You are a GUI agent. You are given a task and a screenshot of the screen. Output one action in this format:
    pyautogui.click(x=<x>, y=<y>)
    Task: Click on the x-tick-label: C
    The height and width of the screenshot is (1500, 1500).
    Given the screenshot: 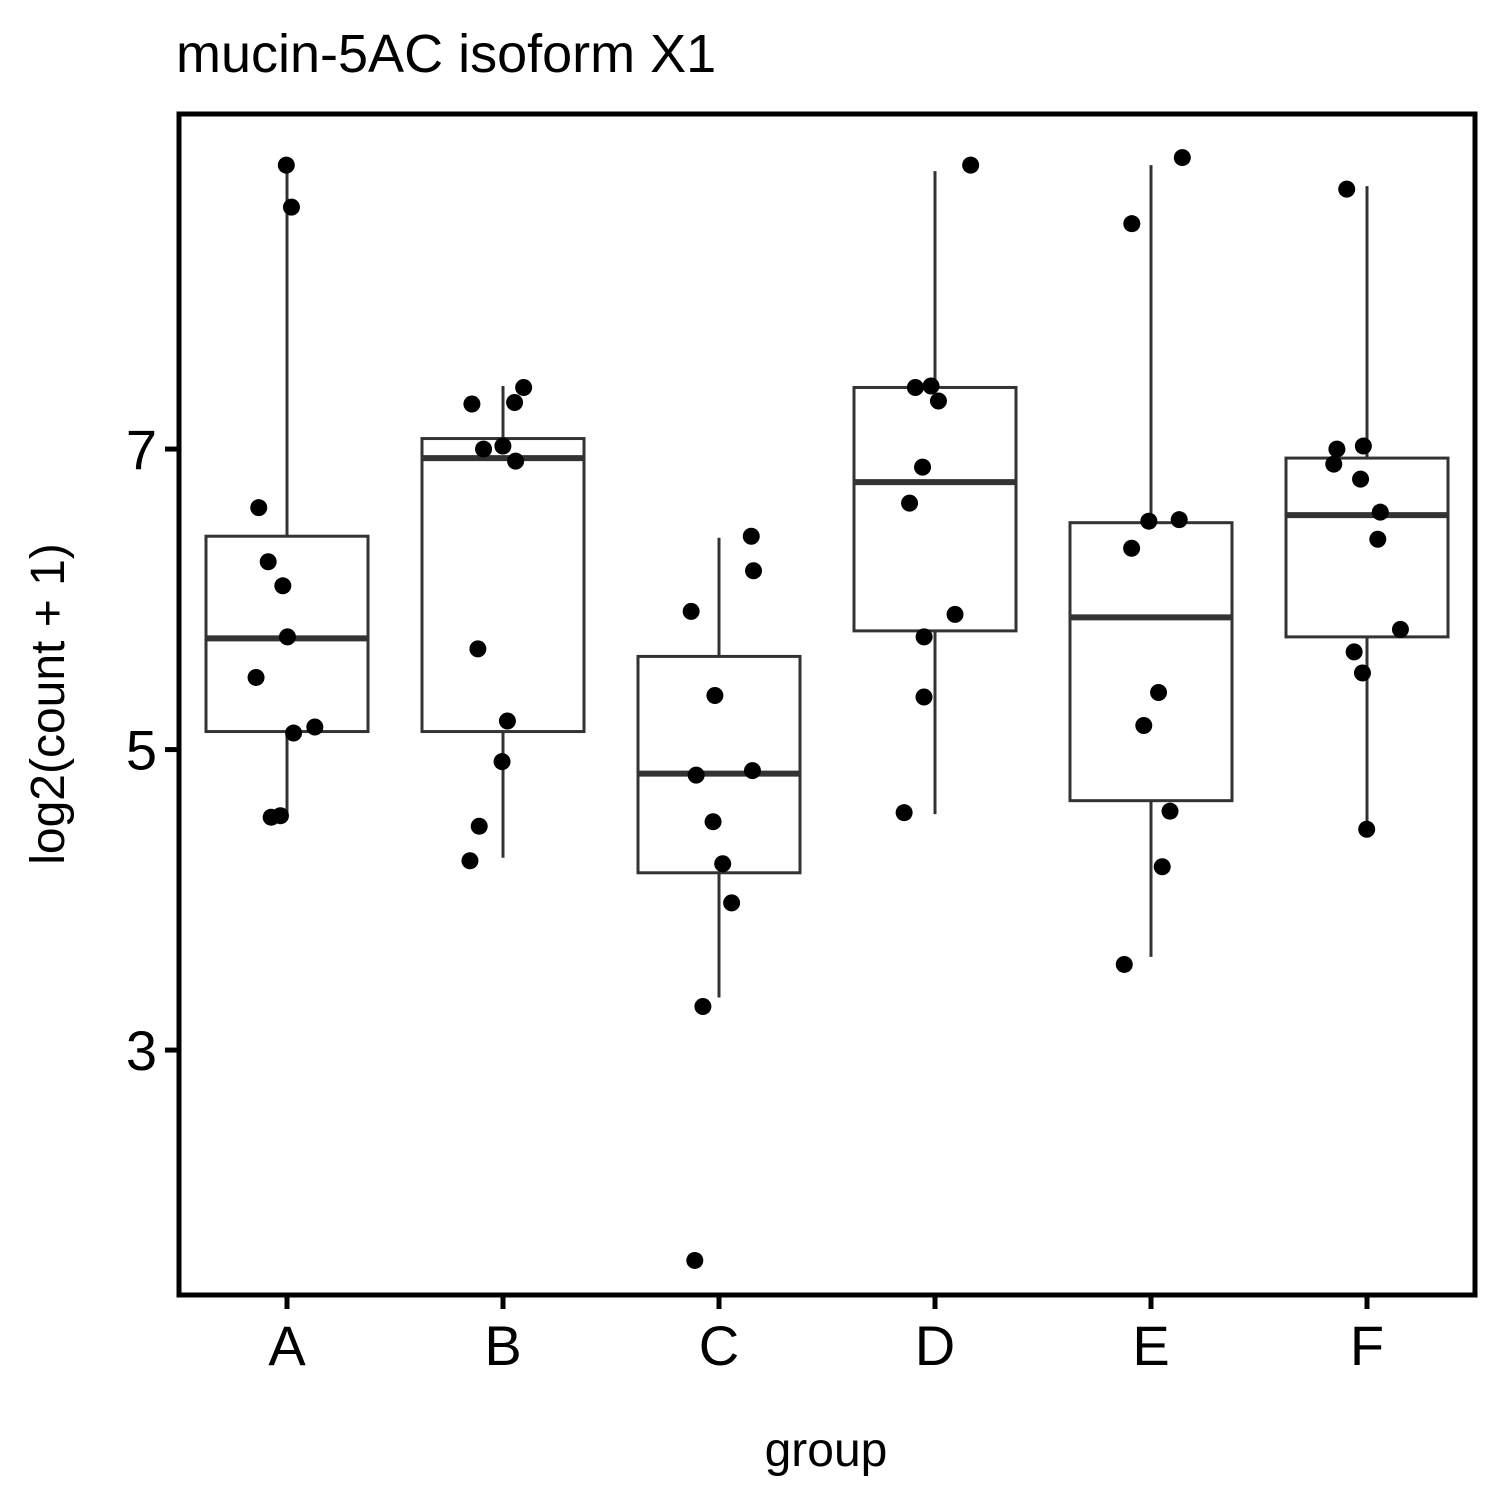 What is the action you would take?
    pyautogui.click(x=719, y=1345)
    